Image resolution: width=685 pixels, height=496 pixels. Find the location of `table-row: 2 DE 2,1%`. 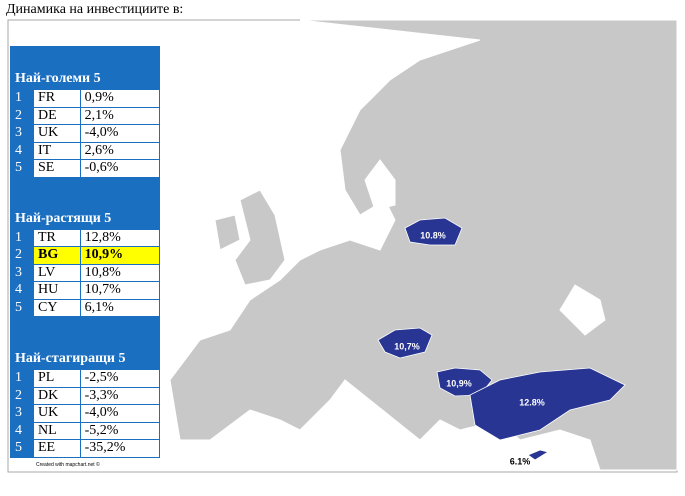

table-row: 2 DE 2,1% is located at coordinates (85, 115).